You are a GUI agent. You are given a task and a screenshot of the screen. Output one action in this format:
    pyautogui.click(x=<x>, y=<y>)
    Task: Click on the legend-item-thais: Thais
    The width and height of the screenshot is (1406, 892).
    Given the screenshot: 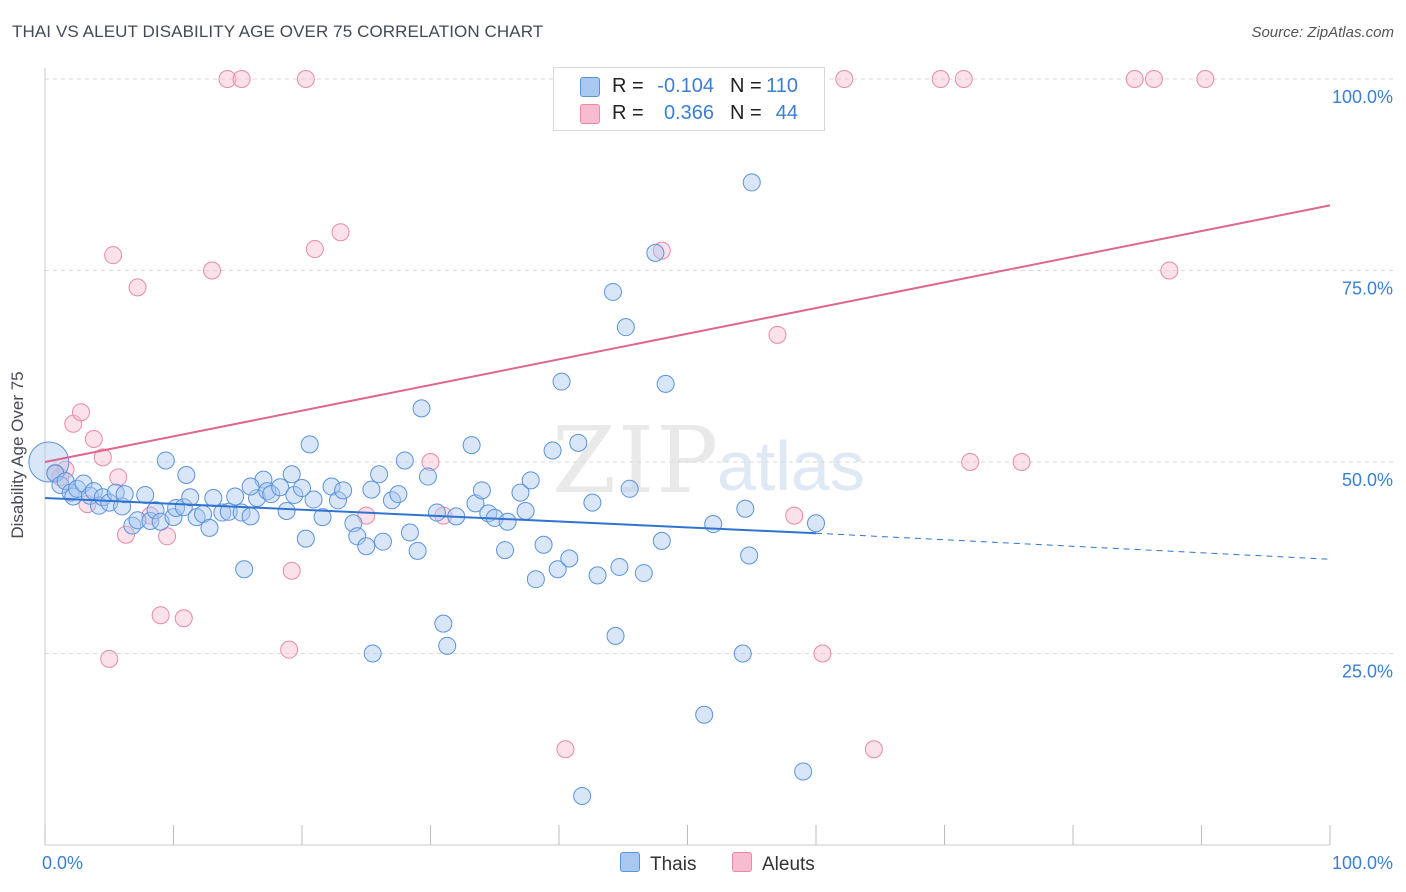 What is the action you would take?
    pyautogui.click(x=658, y=864)
    